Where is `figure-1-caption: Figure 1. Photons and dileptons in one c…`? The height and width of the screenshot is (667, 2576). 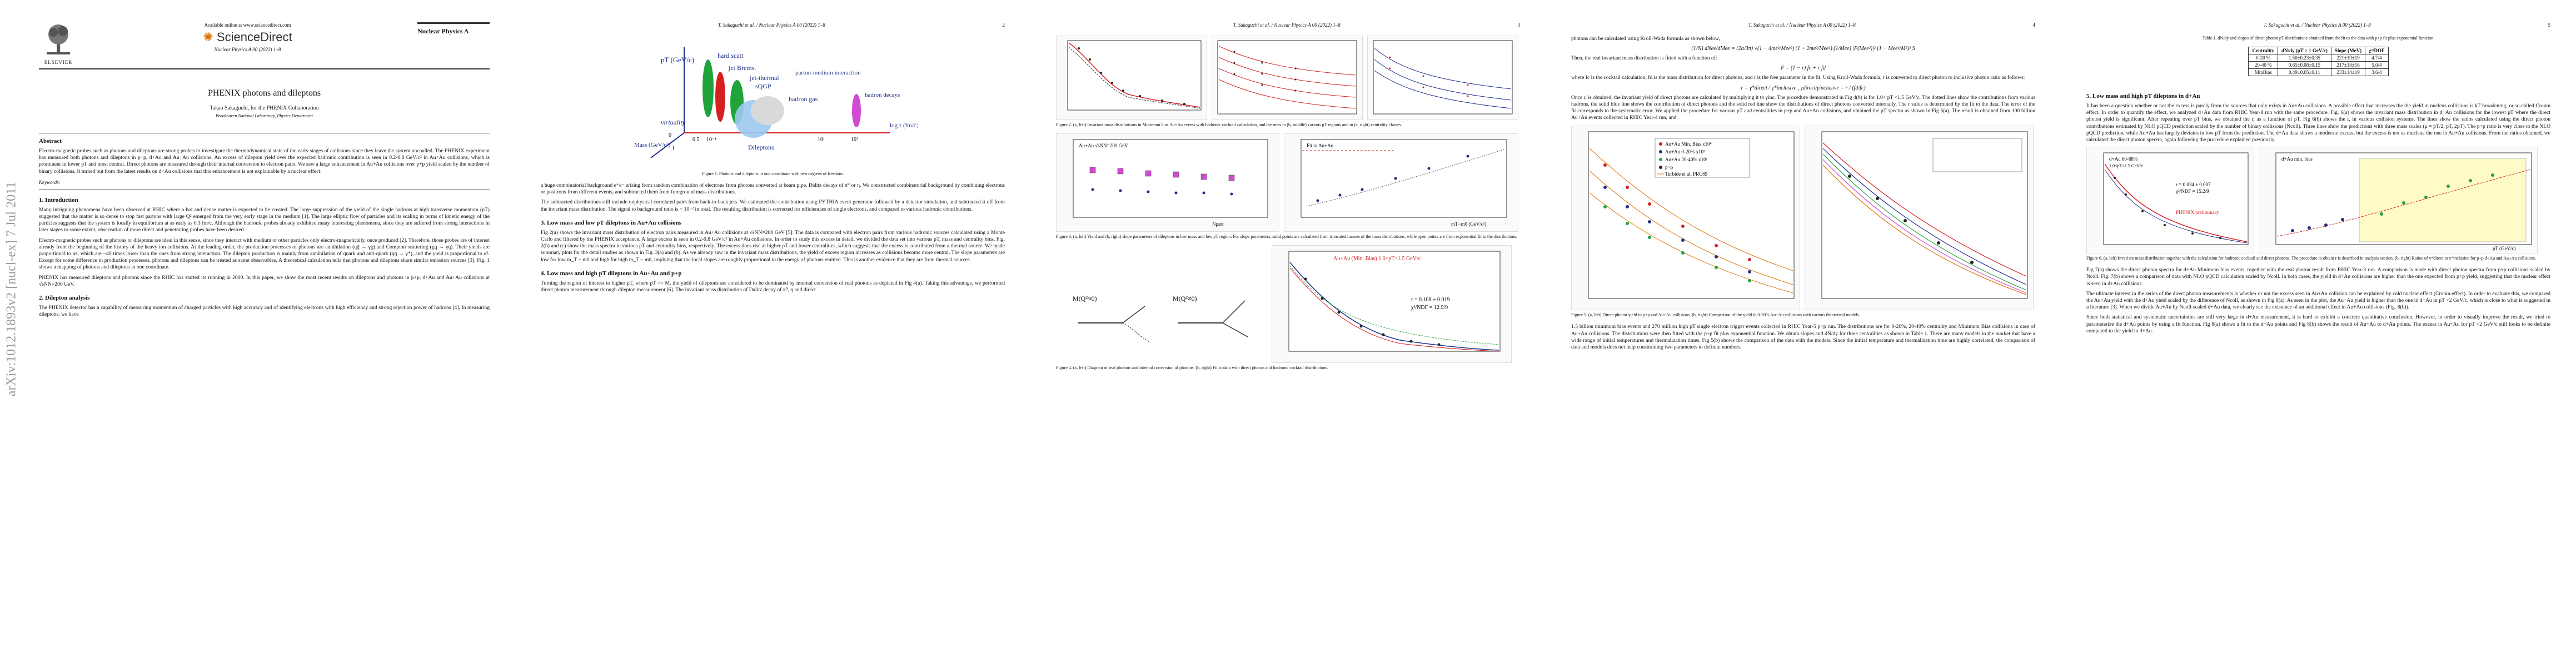 figure-1-caption: Figure 1. Photons and dileptons in one c… is located at coordinates (772, 173).